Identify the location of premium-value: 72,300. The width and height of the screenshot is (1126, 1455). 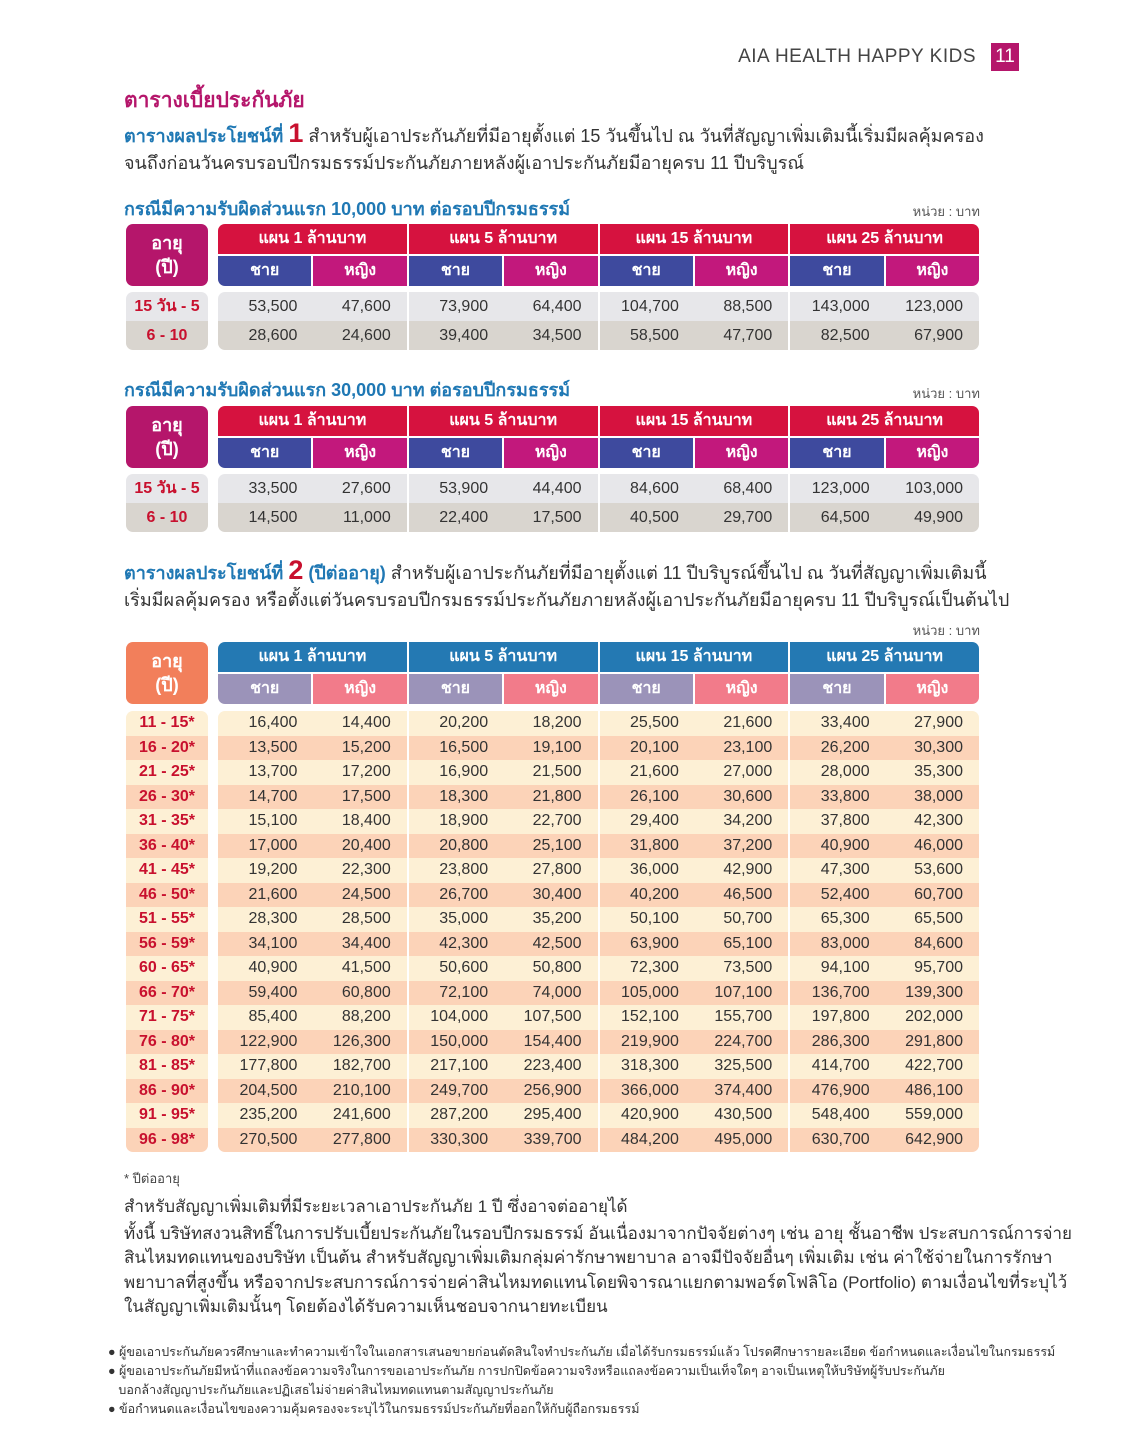
(647, 968).